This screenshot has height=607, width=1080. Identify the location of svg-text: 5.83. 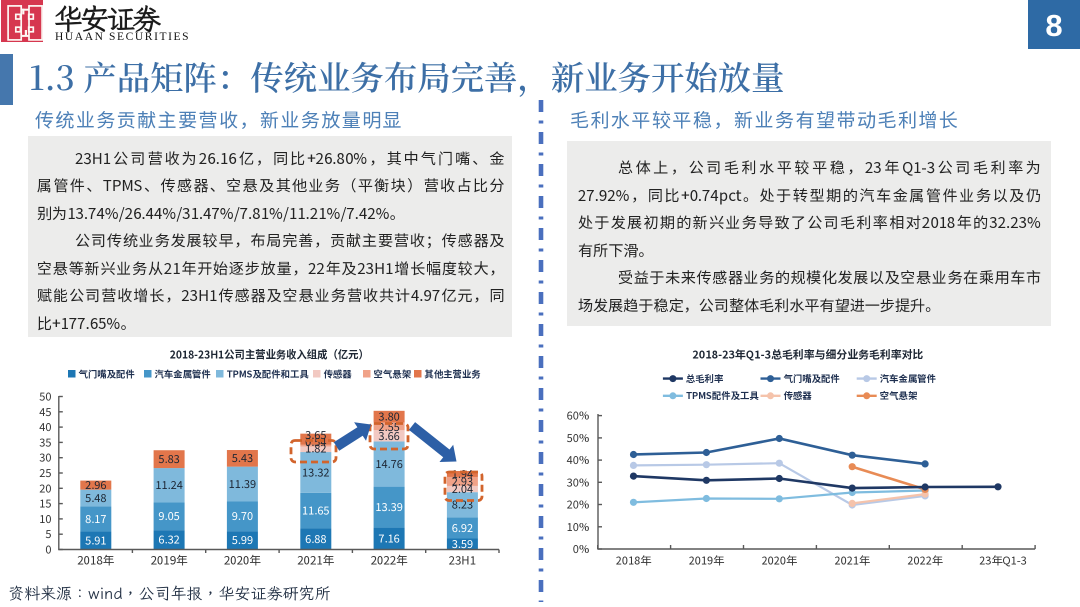
(168, 459).